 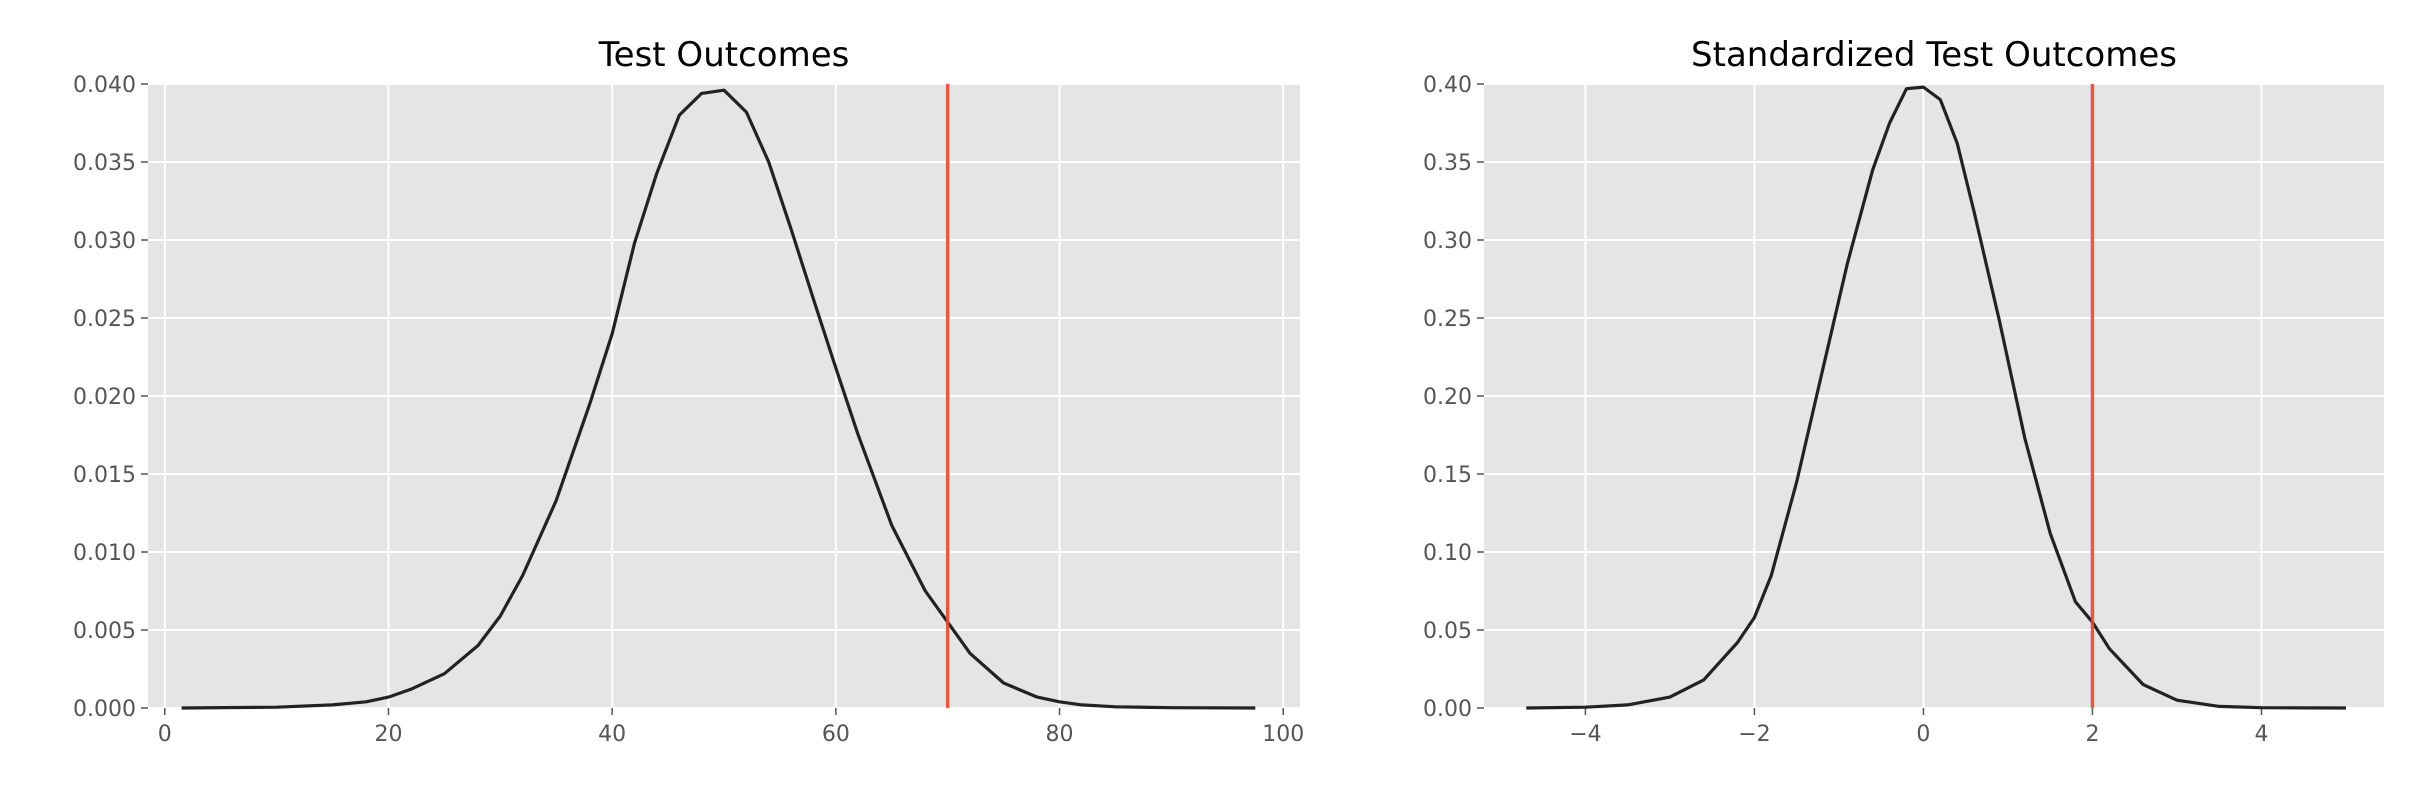 What do you see at coordinates (104, 631) in the screenshot?
I see `y-tick-label: 0.005` at bounding box center [104, 631].